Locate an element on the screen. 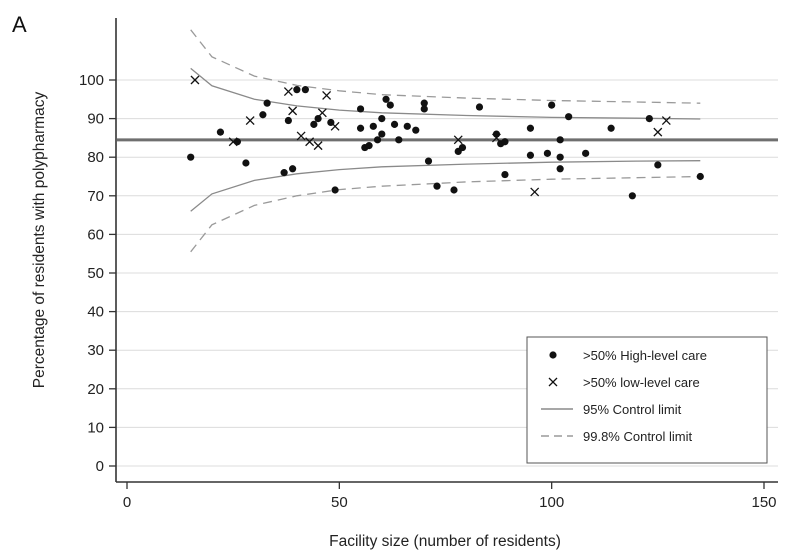 The image size is (785, 553). legend-label: >50% High-level care is located at coordinates (645, 355).